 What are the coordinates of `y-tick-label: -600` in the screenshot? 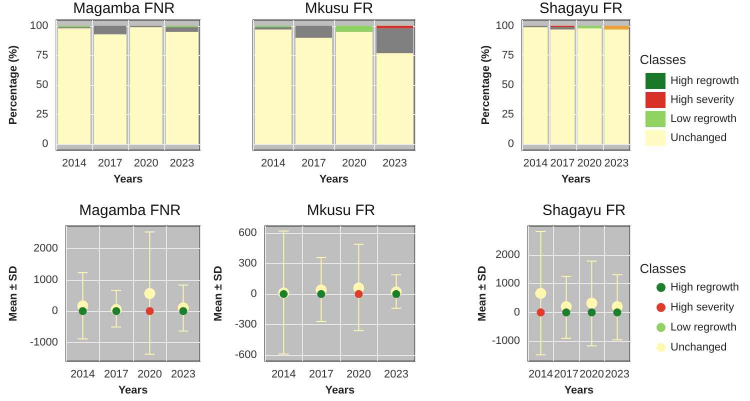 It's located at (245, 355).